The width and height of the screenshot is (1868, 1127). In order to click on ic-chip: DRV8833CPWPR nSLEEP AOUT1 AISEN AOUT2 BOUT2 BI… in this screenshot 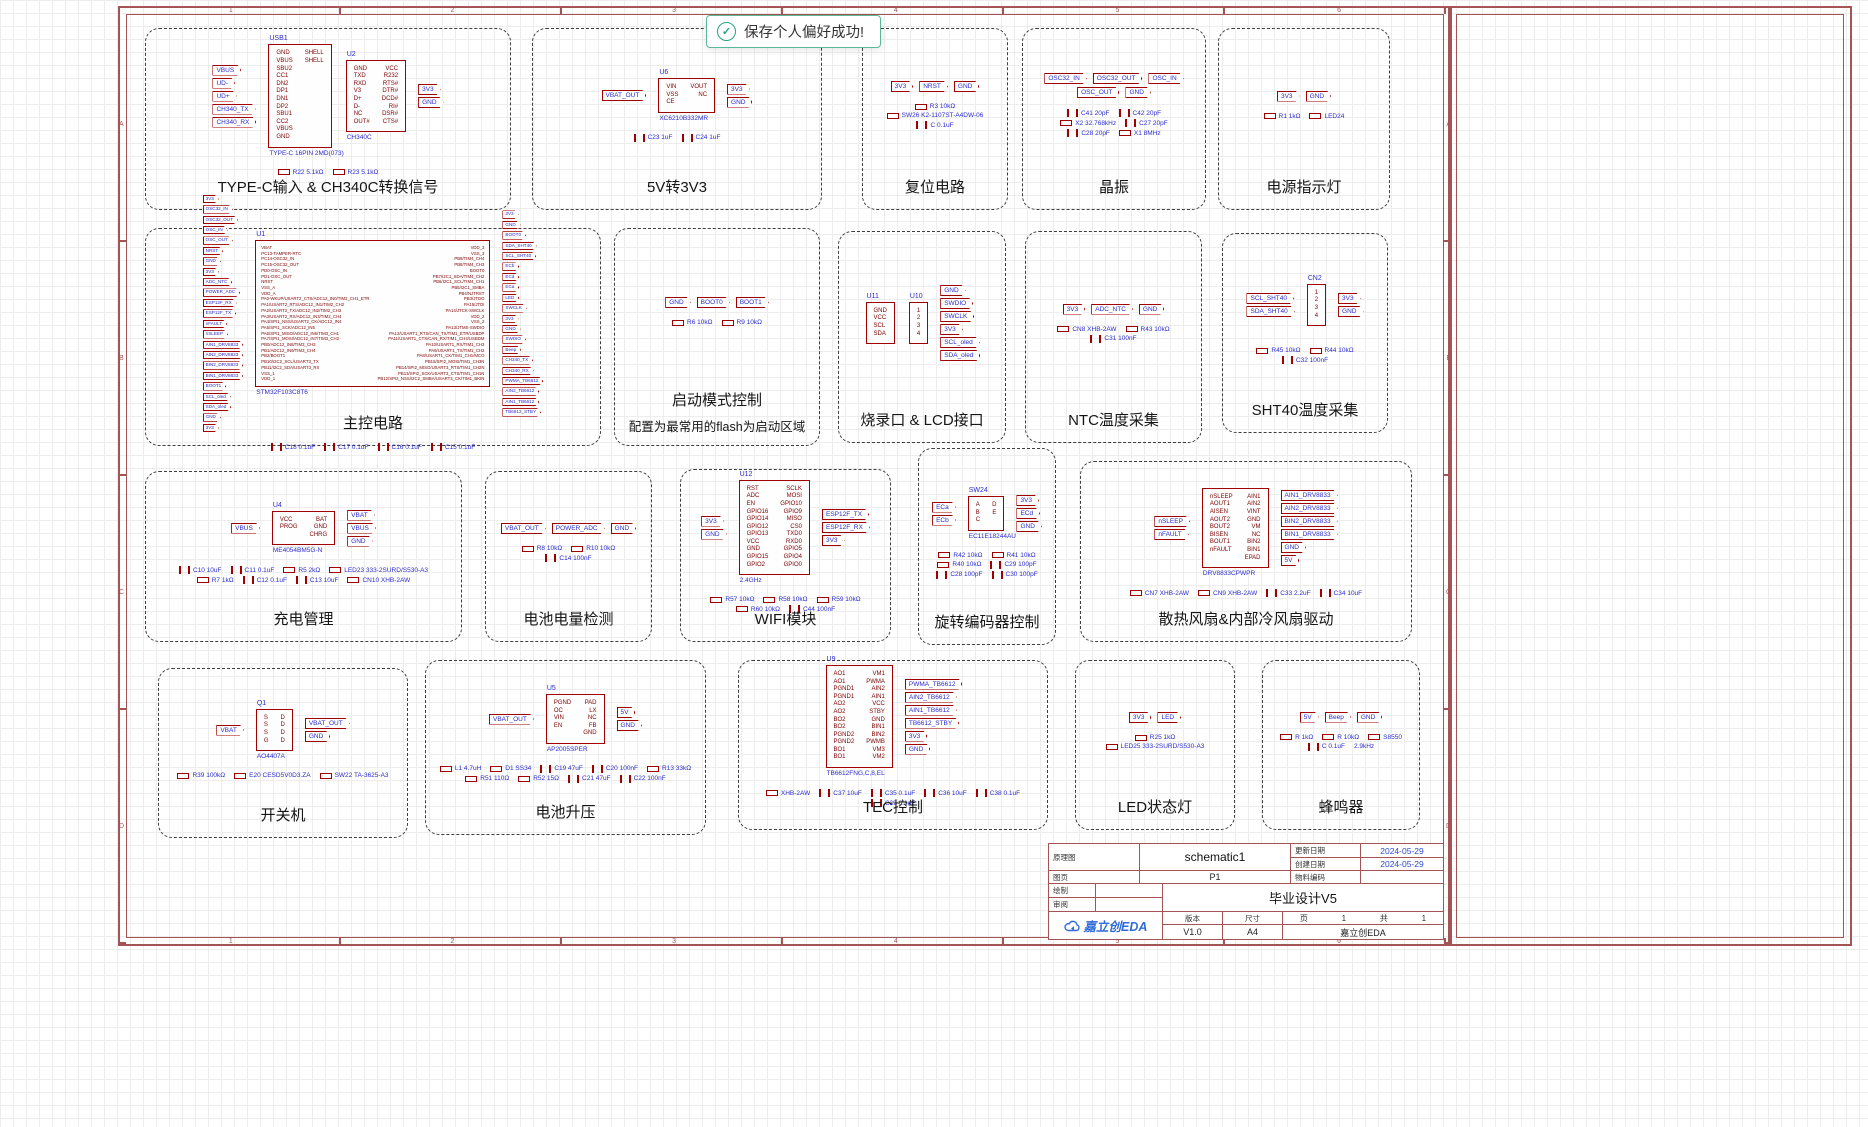, I will do `click(1235, 532)`.